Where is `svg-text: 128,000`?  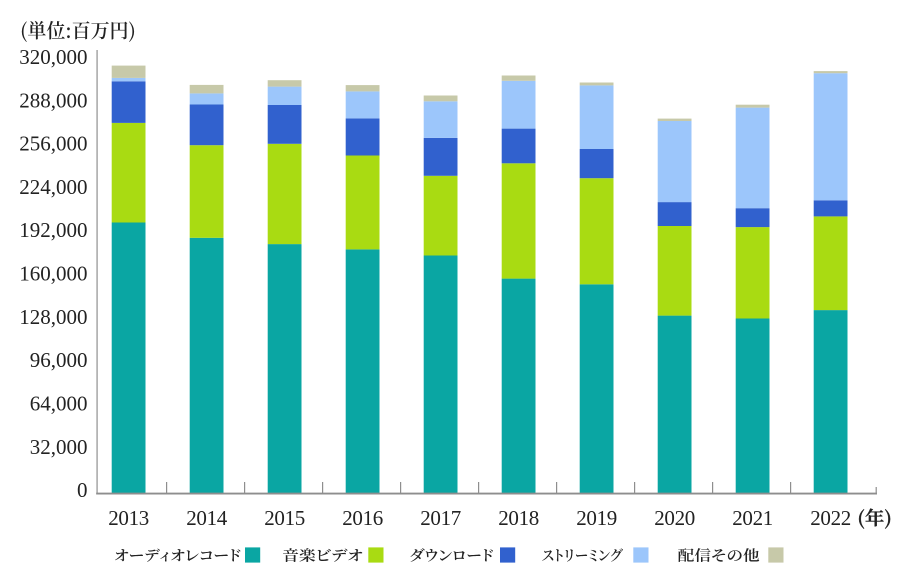
svg-text: 128,000 is located at coordinates (53, 317).